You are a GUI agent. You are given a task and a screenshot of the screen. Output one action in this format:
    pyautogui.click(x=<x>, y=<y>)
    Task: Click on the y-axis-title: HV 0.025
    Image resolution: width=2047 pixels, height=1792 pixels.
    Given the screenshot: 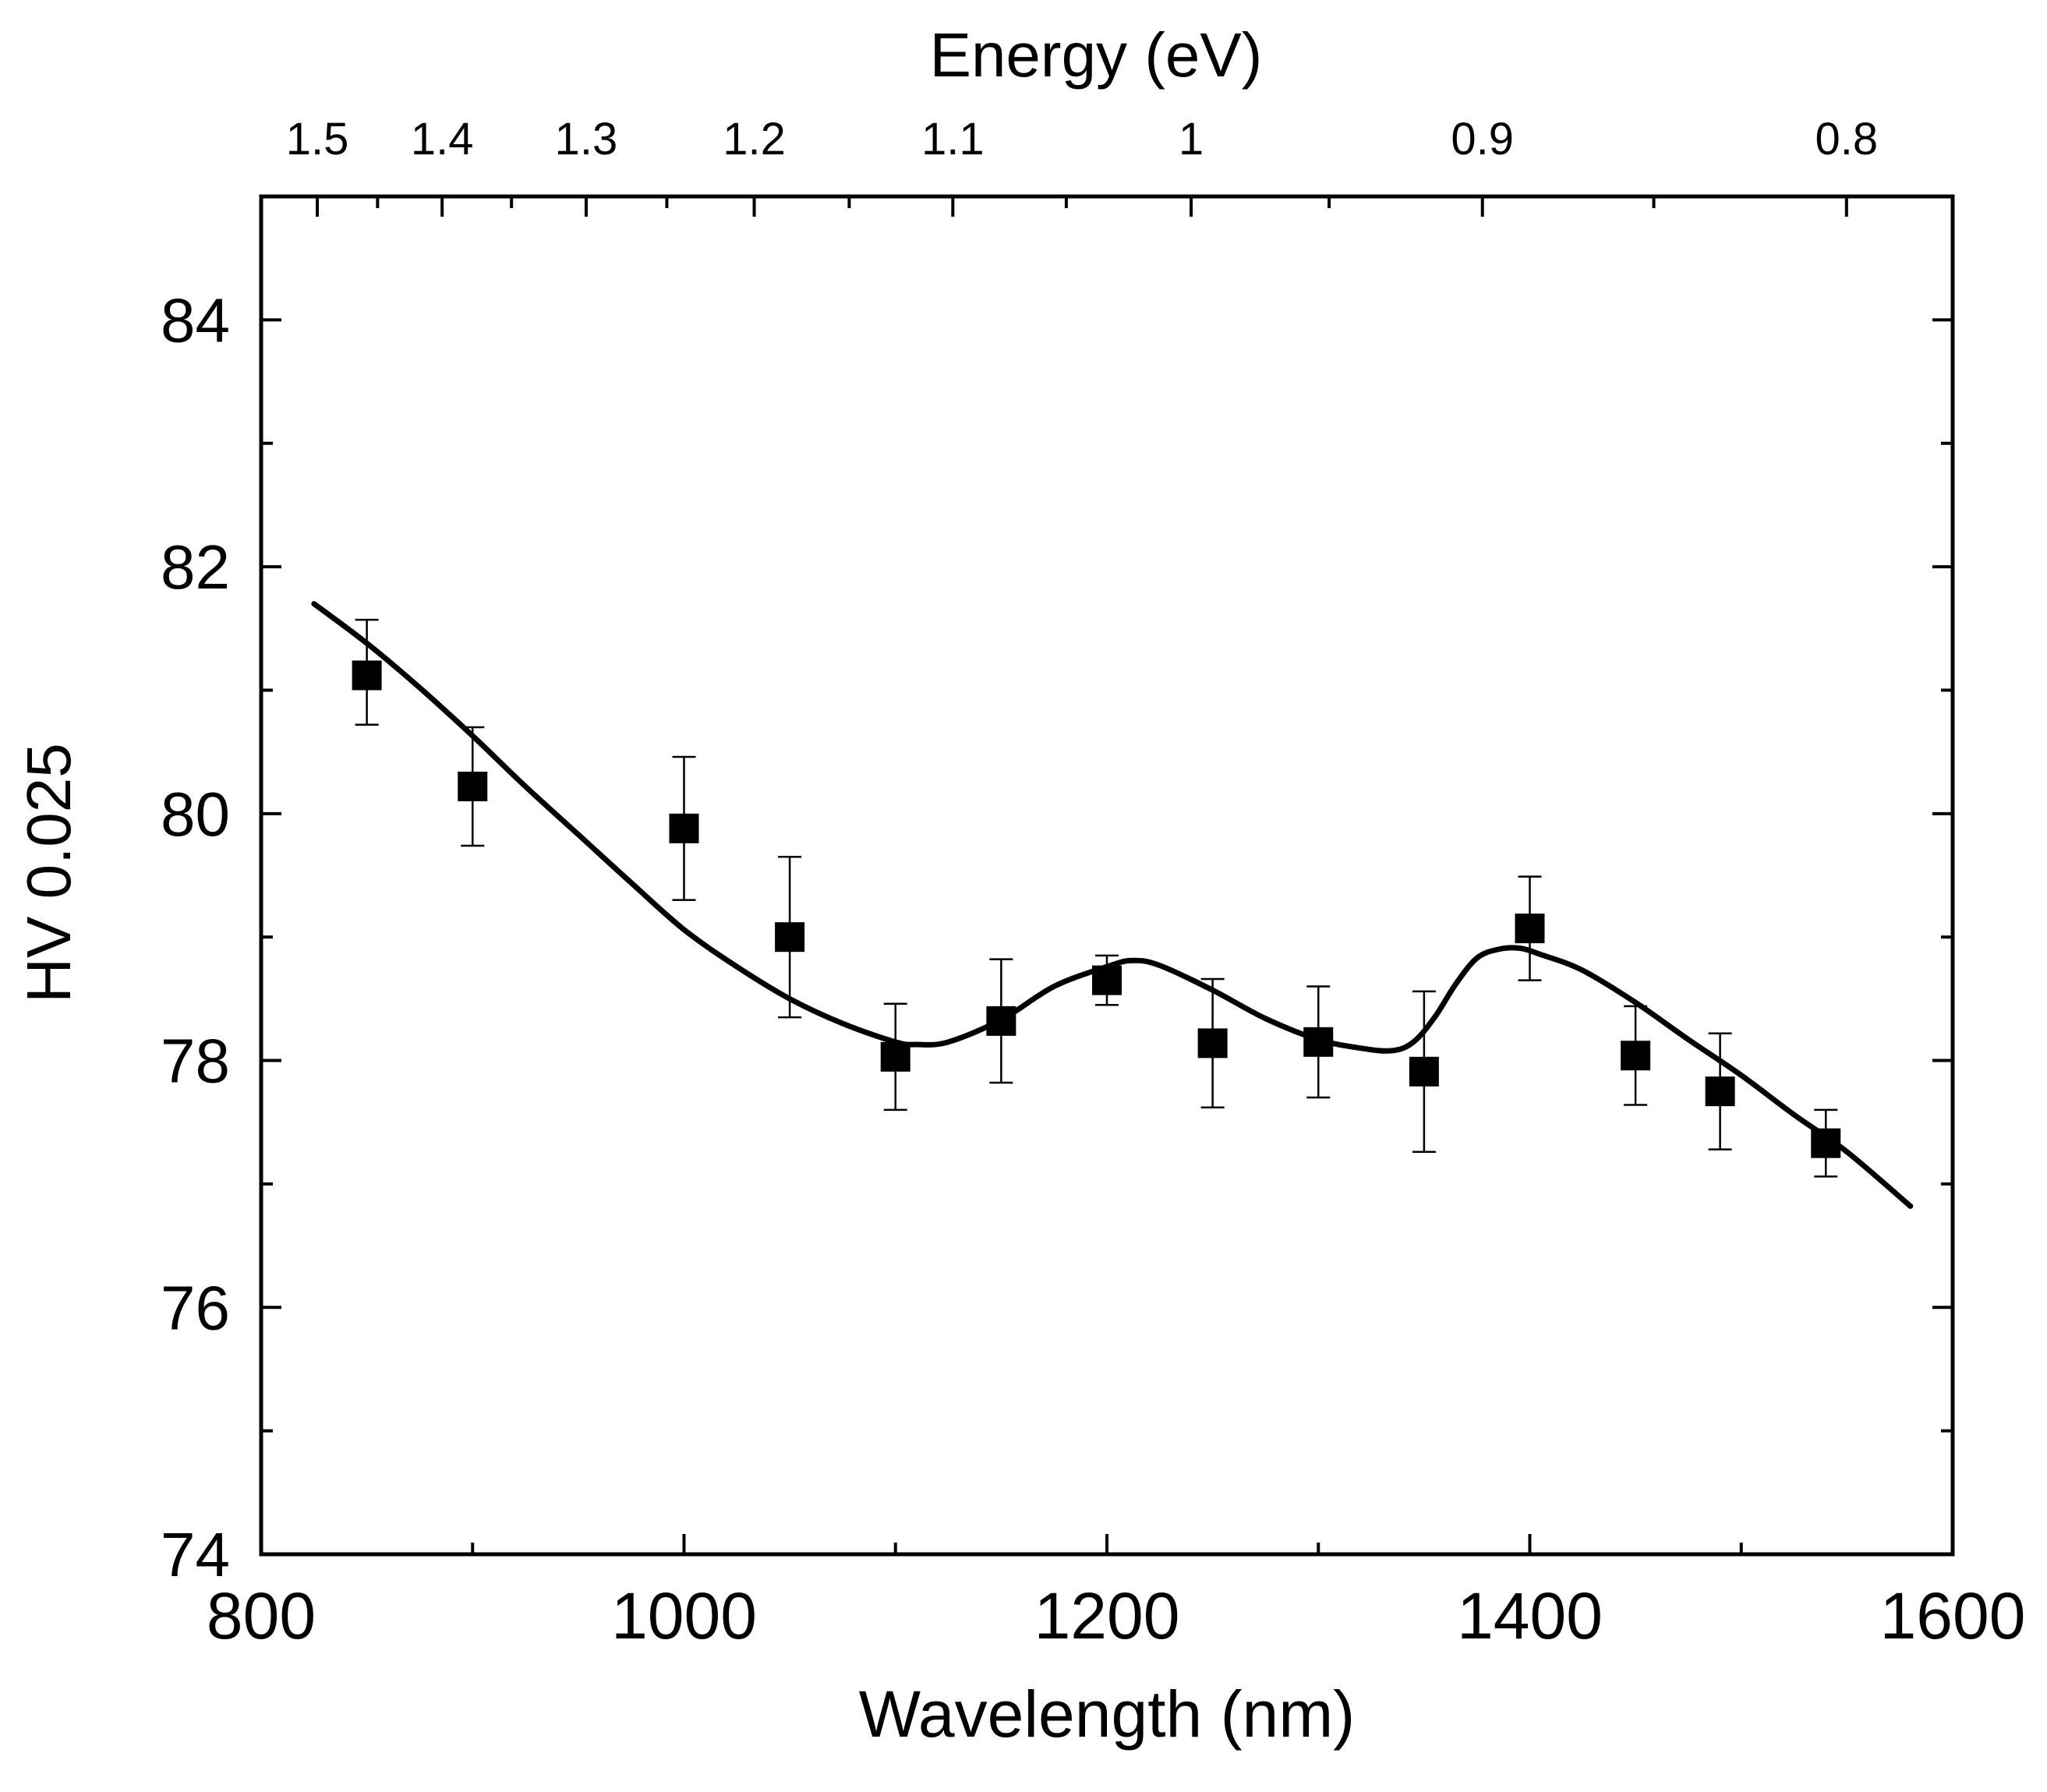 What is the action you would take?
    pyautogui.click(x=48, y=873)
    